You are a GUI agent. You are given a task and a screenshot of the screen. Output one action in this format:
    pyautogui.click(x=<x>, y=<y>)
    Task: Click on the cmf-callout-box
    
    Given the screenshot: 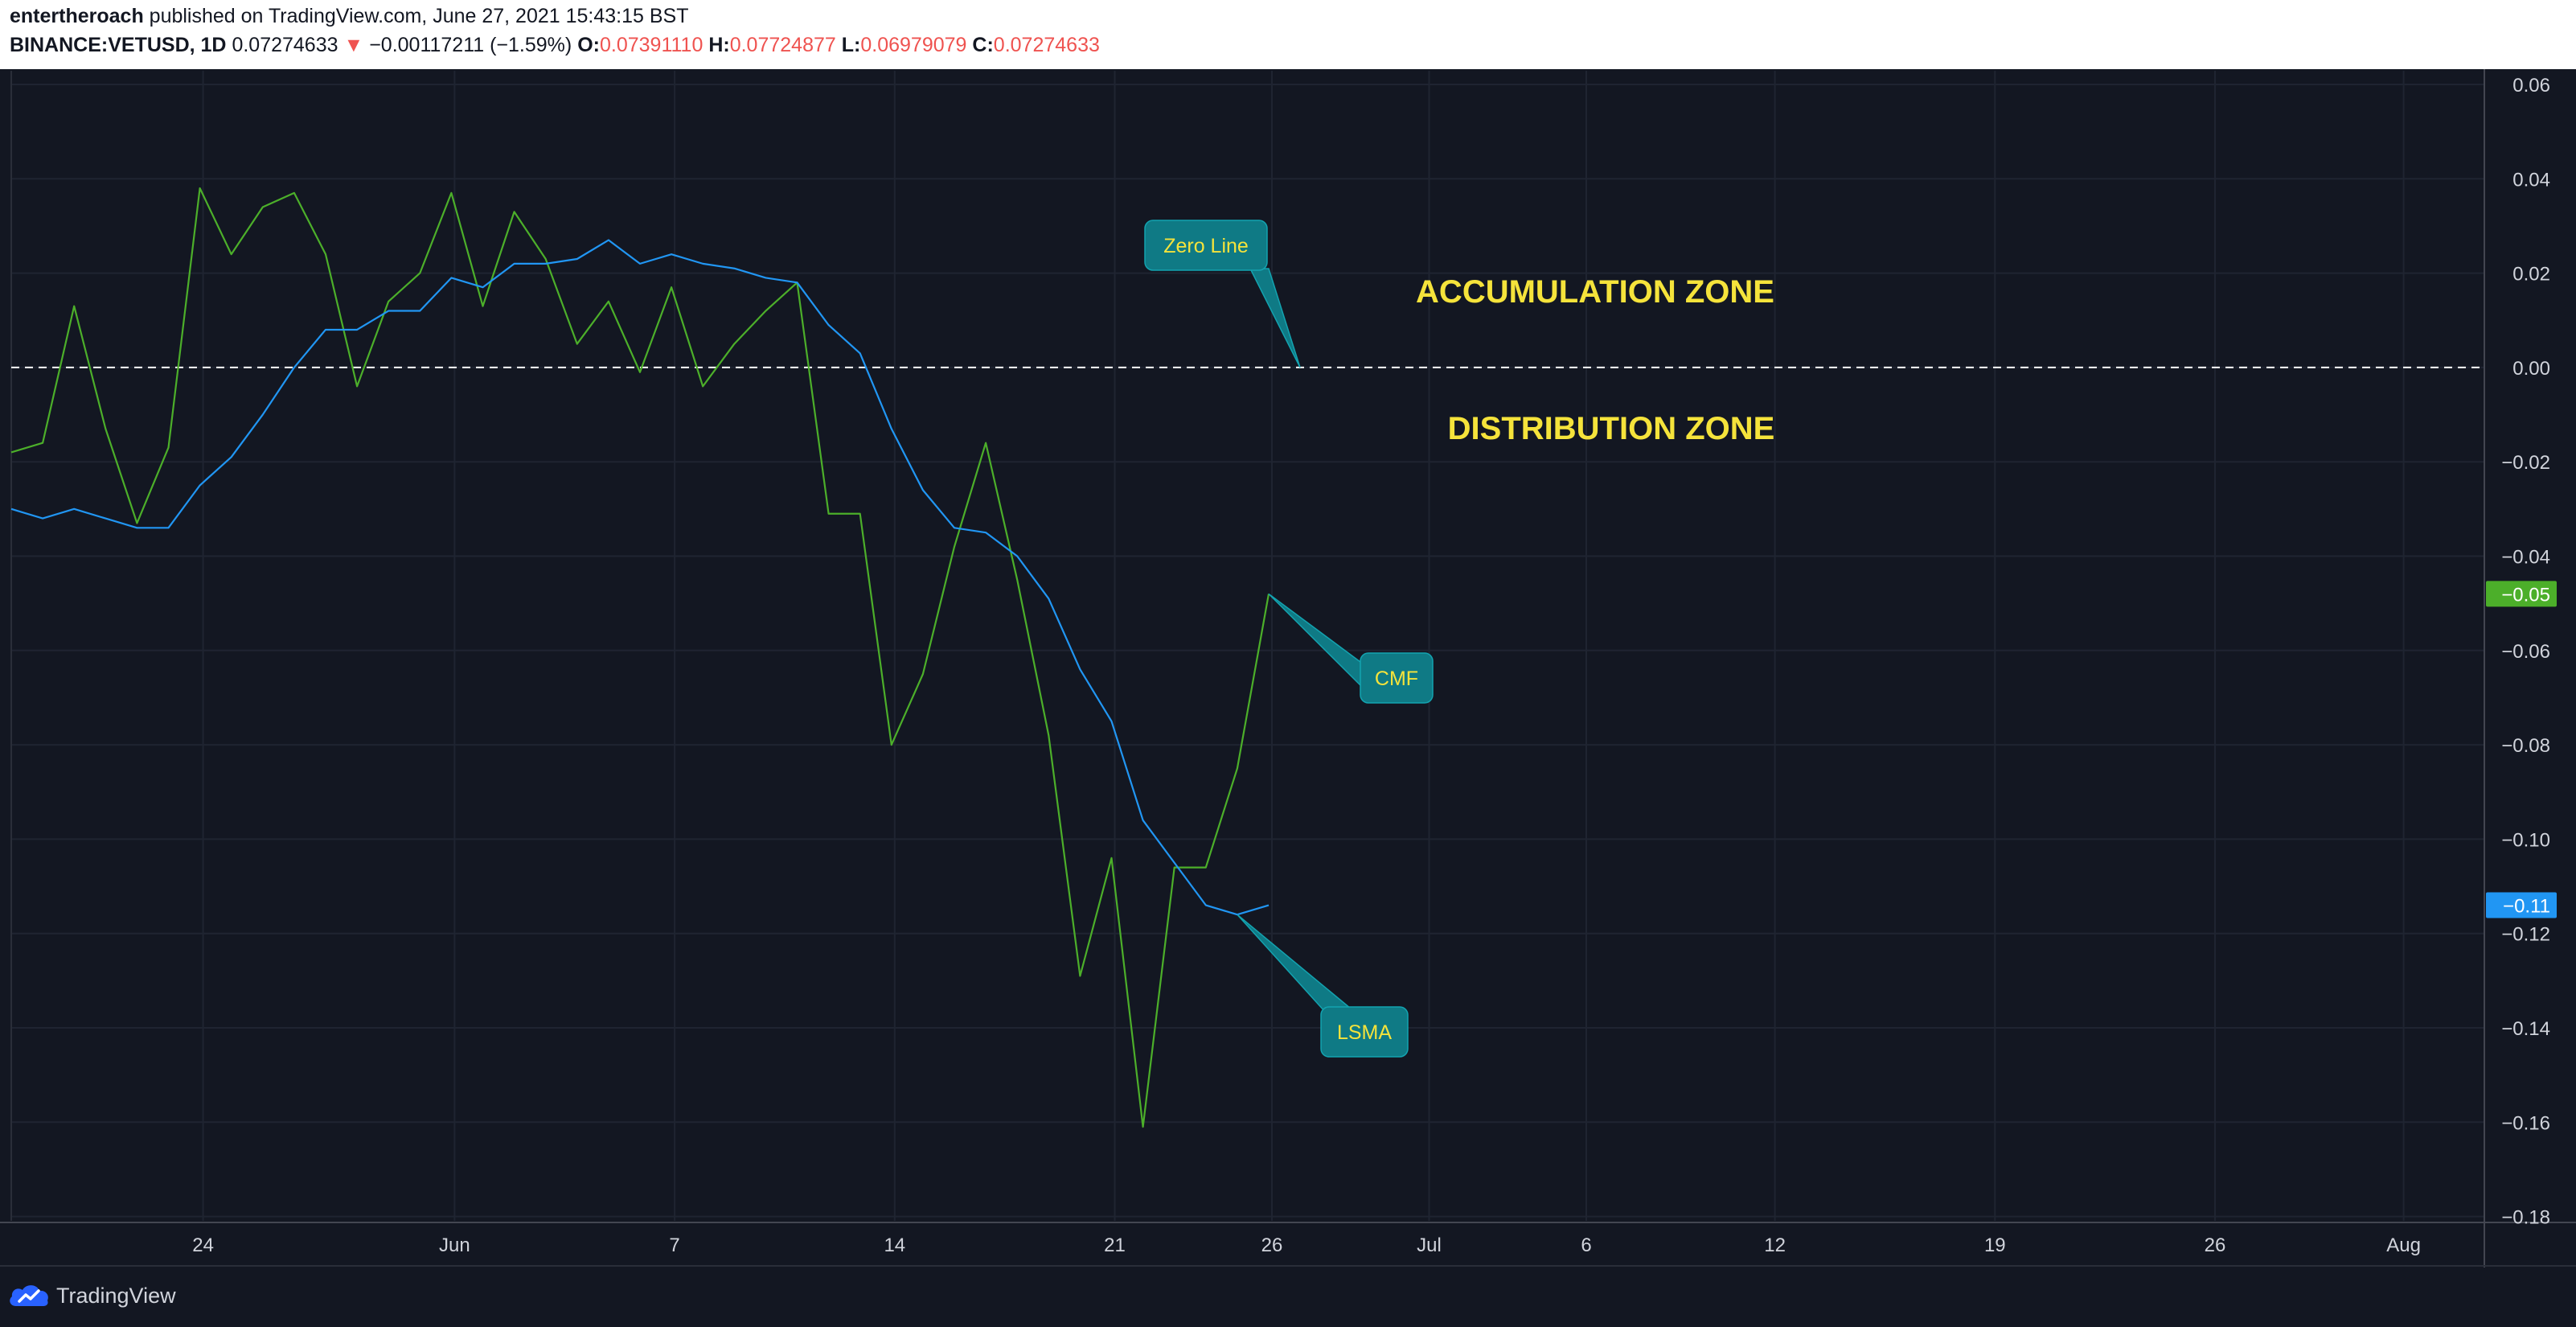 What is the action you would take?
    pyautogui.click(x=1397, y=678)
    